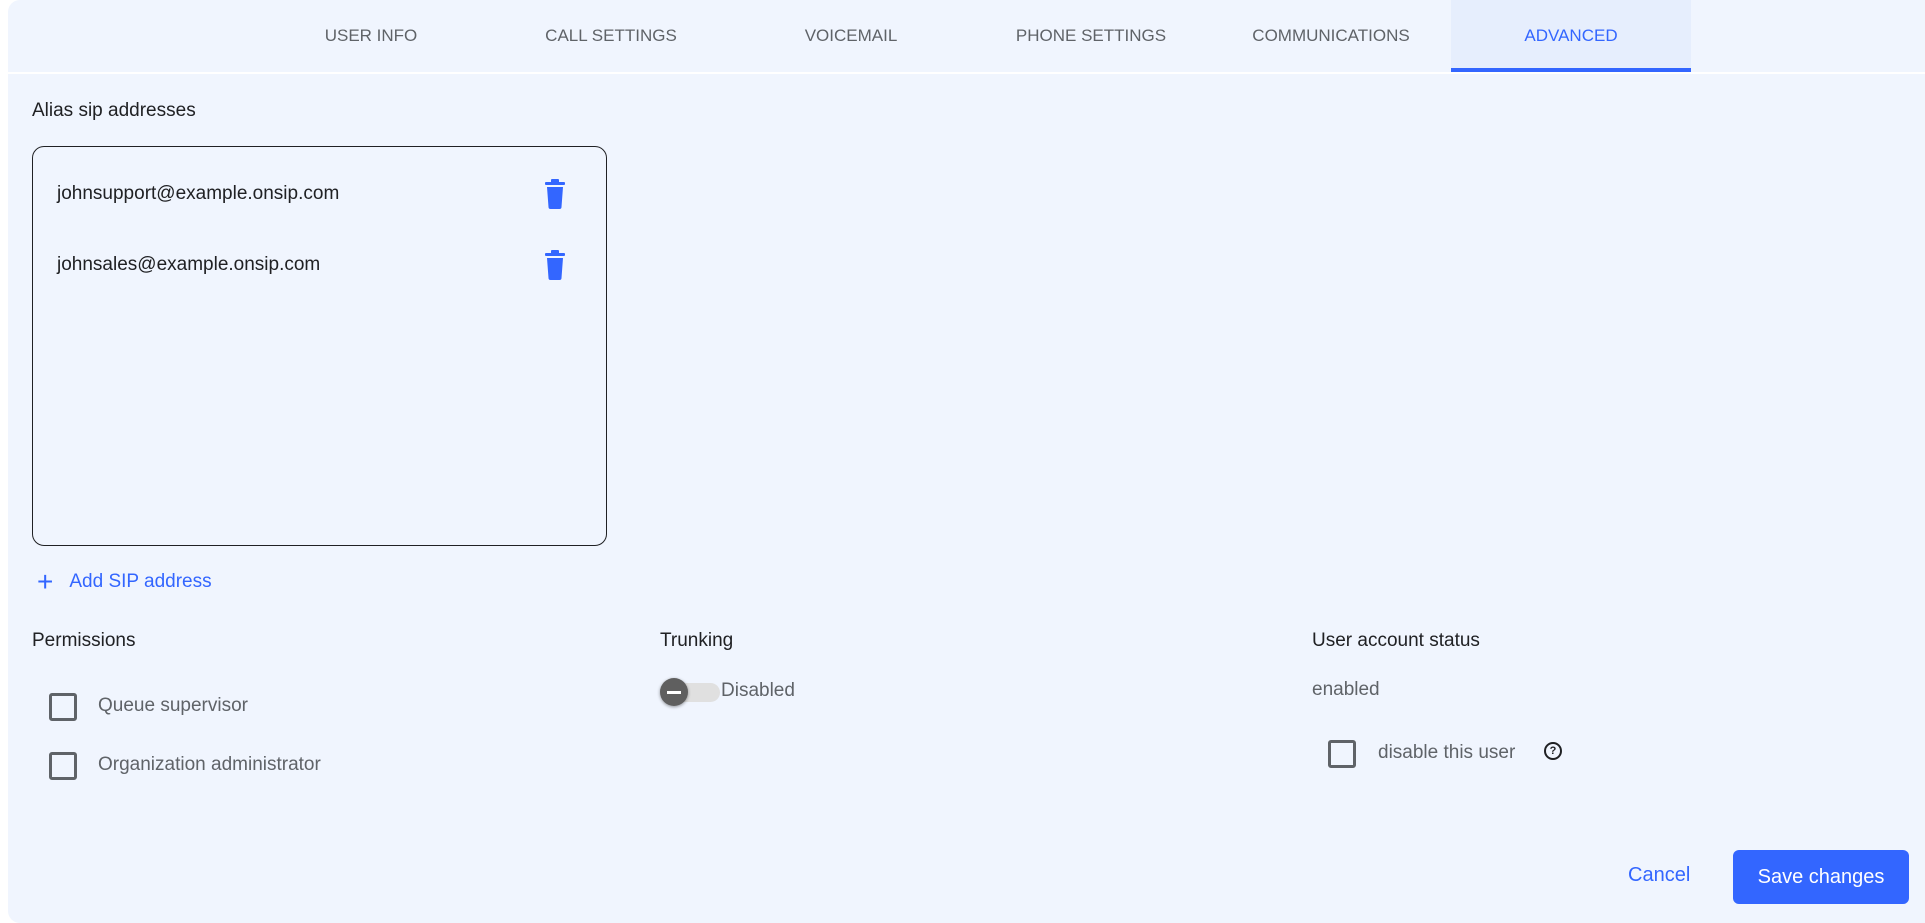 This screenshot has height=923, width=1925. Describe the element at coordinates (697, 640) in the screenshot. I see `trunking-title: Trunking` at that location.